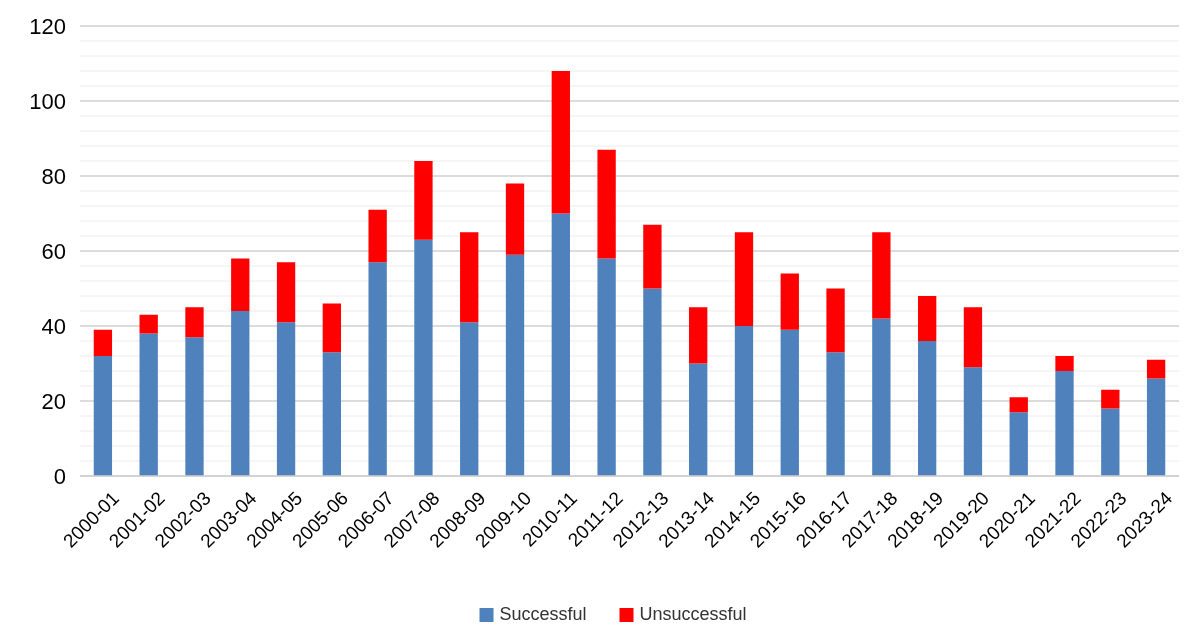  I want to click on legend-label: Unsuccessful, so click(693, 614).